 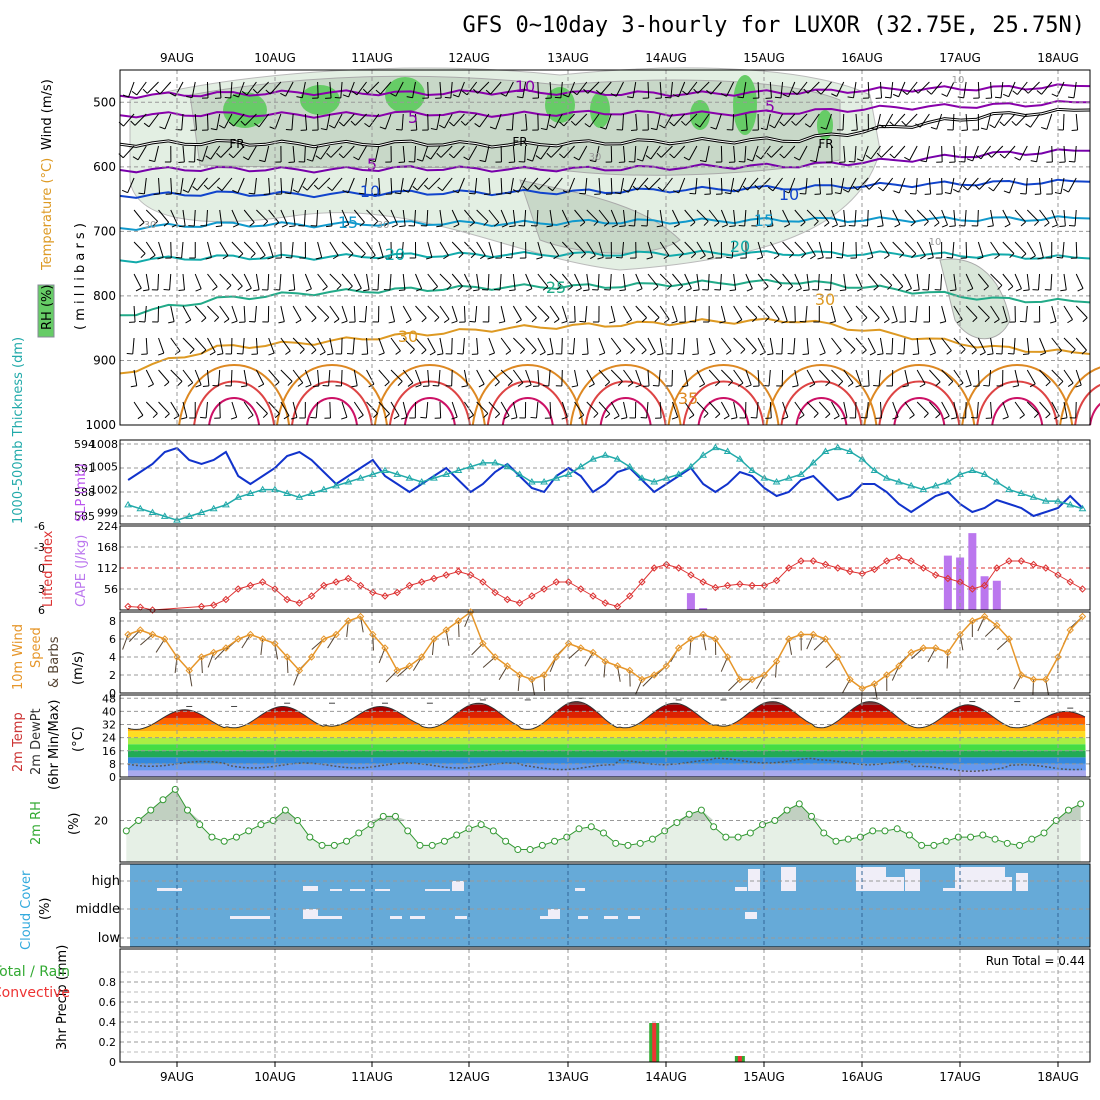 I want to click on ylabel-temperature: Temperature (°C), so click(x=47, y=214).